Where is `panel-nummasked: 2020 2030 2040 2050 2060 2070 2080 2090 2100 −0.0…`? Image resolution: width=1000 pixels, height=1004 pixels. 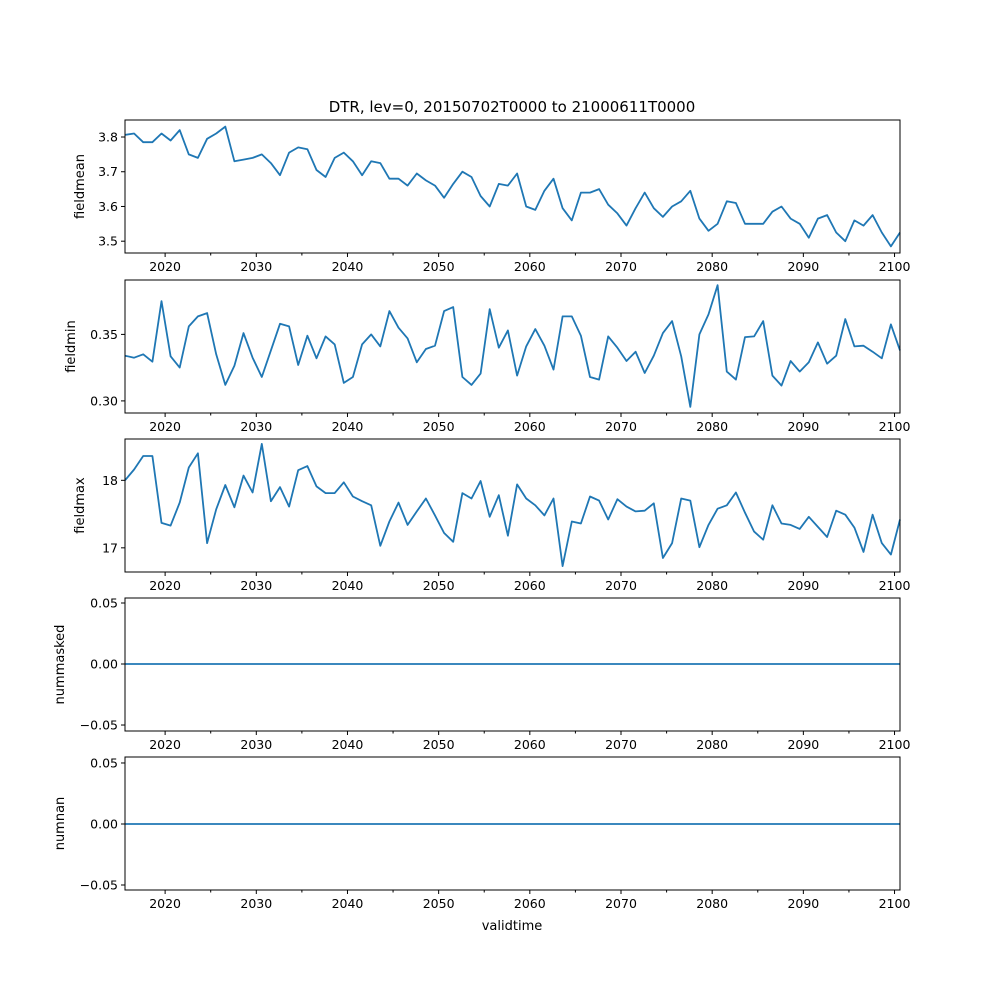 panel-nummasked: 2020 2030 2040 2050 2060 2070 2080 2090 2100 −0.0… is located at coordinates (481, 674).